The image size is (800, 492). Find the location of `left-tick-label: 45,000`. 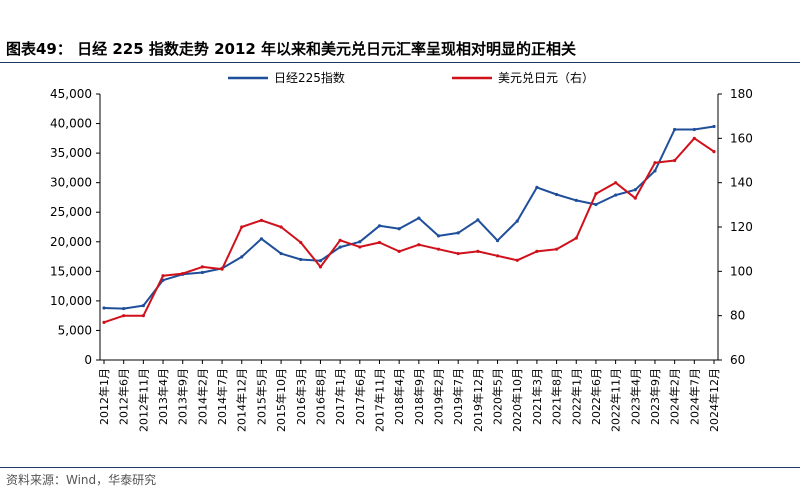

left-tick-label: 45,000 is located at coordinates (71, 94).